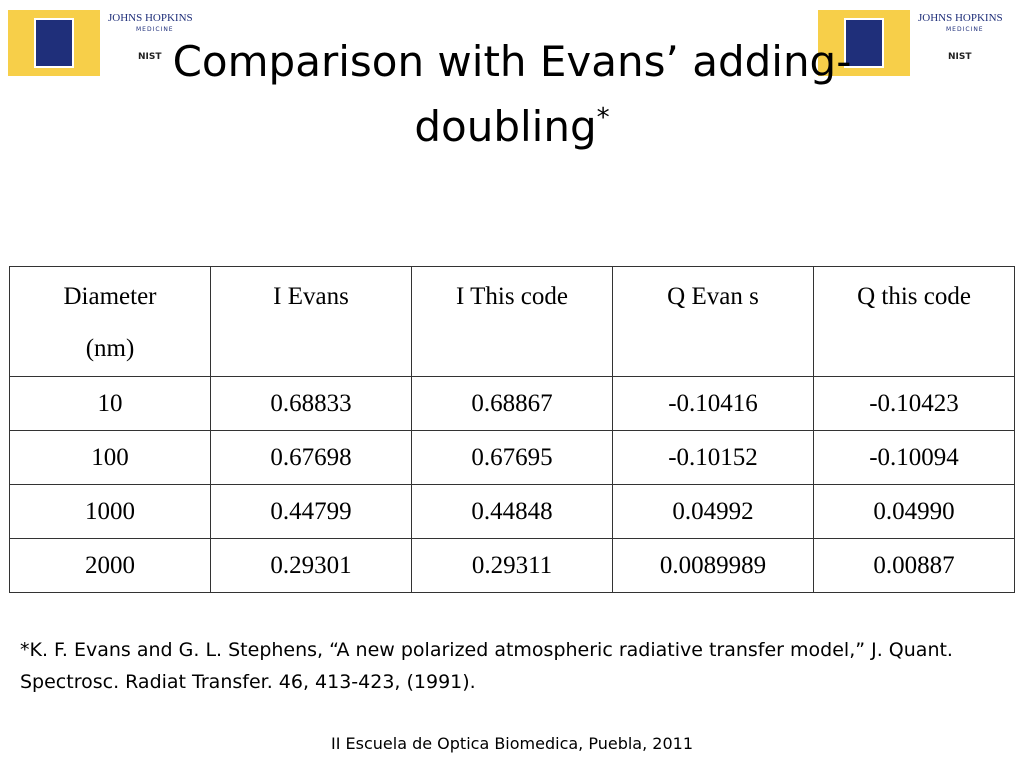 The width and height of the screenshot is (1024, 768). What do you see at coordinates (603, 118) in the screenshot?
I see `title-mark: *` at bounding box center [603, 118].